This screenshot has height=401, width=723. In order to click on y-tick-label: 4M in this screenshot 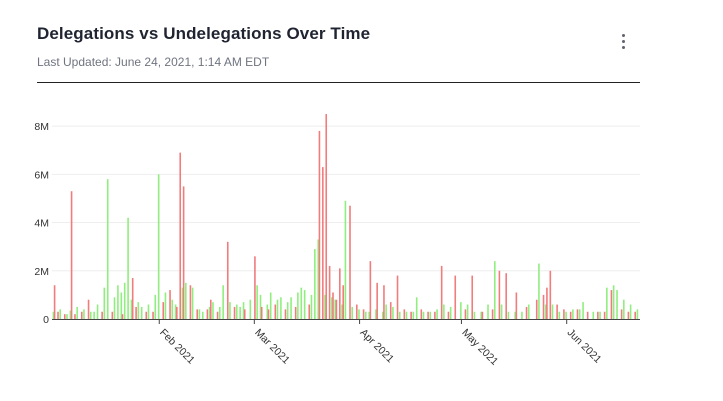, I will do `click(41, 224)`.